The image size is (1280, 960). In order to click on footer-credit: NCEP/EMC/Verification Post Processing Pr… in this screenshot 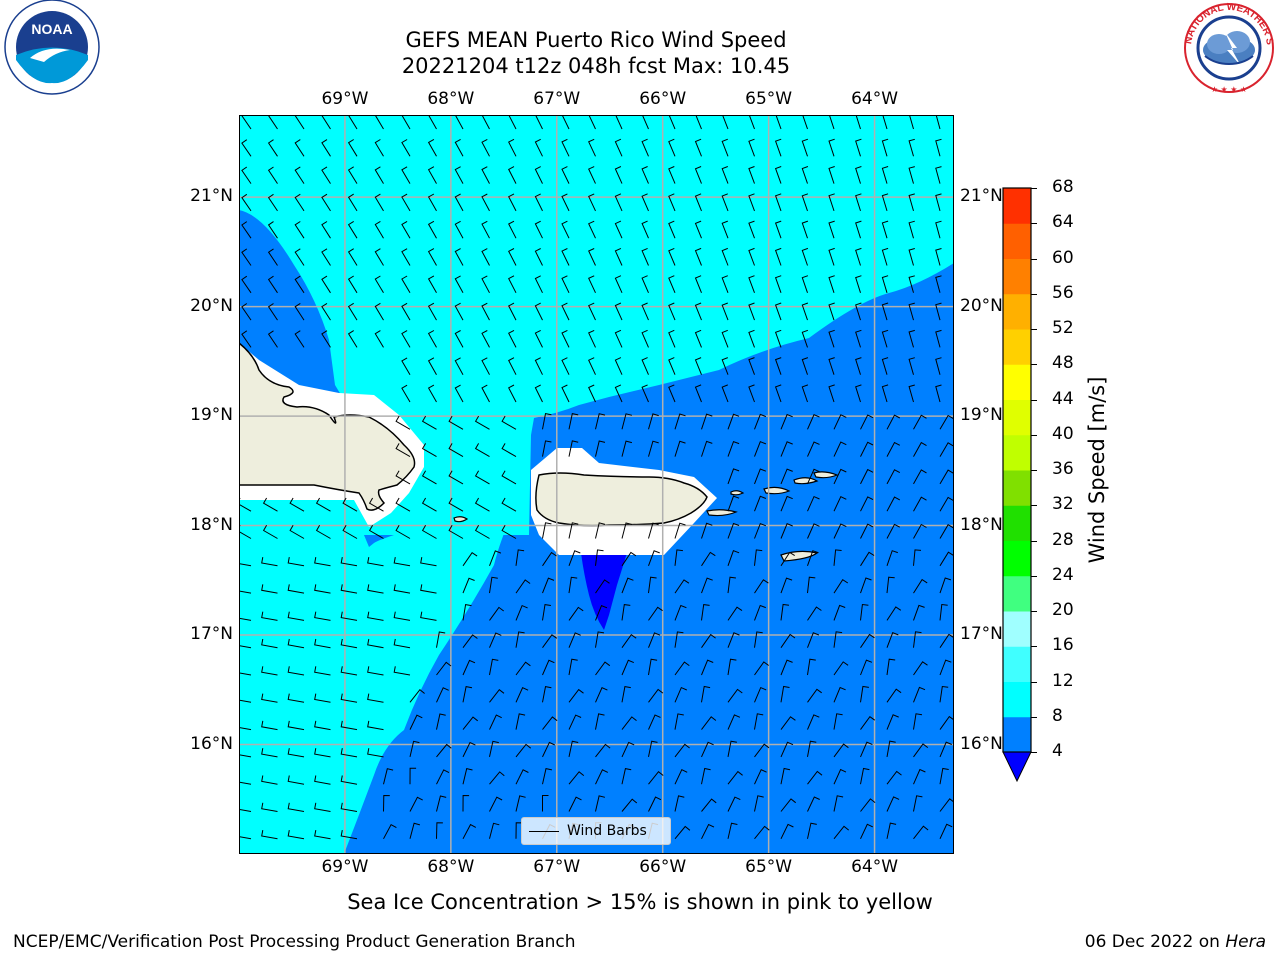, I will do `click(294, 942)`.